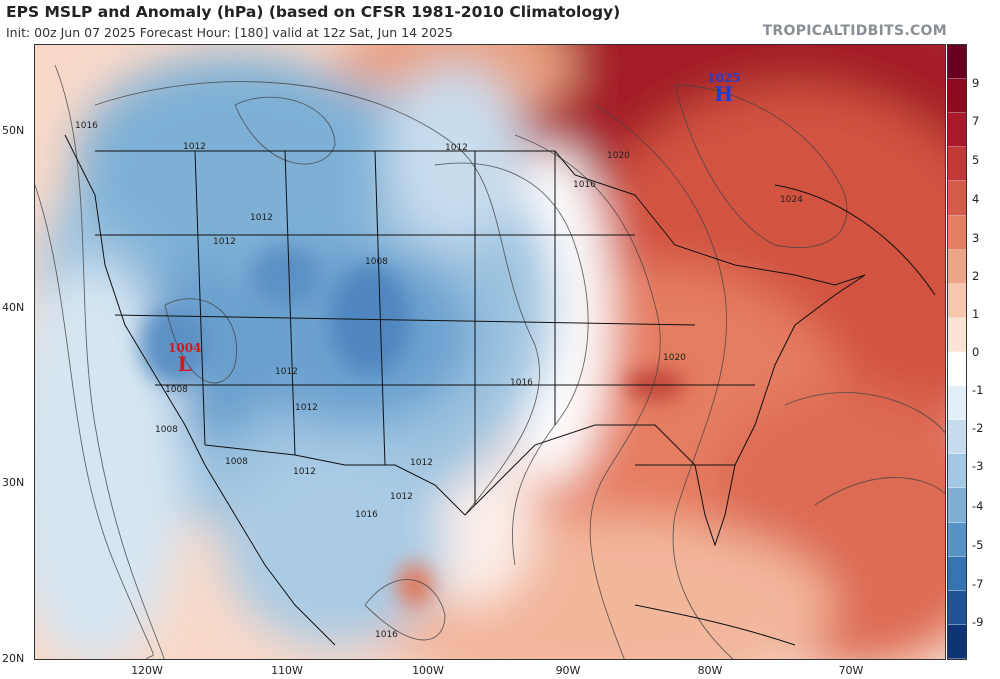 This screenshot has width=1000, height=679. I want to click on east-coastline, so click(800, 370).